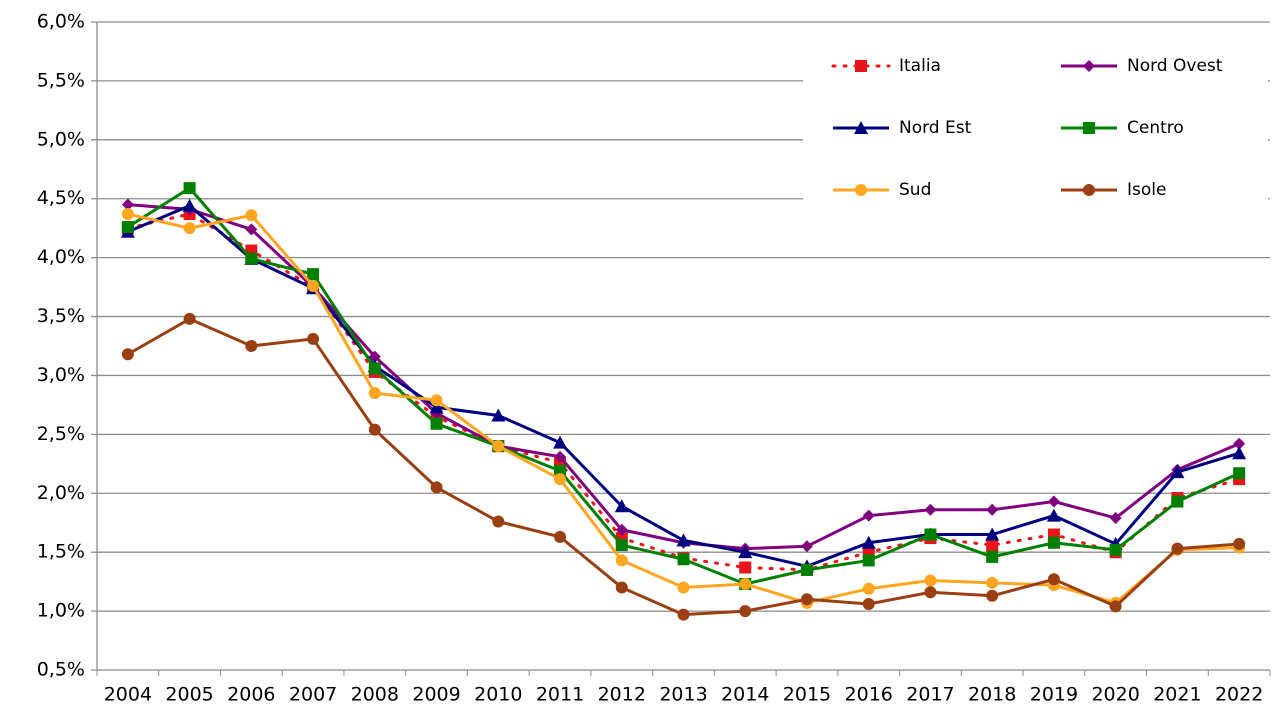  Describe the element at coordinates (1146, 190) in the screenshot. I see `legend-label: Isole` at that location.